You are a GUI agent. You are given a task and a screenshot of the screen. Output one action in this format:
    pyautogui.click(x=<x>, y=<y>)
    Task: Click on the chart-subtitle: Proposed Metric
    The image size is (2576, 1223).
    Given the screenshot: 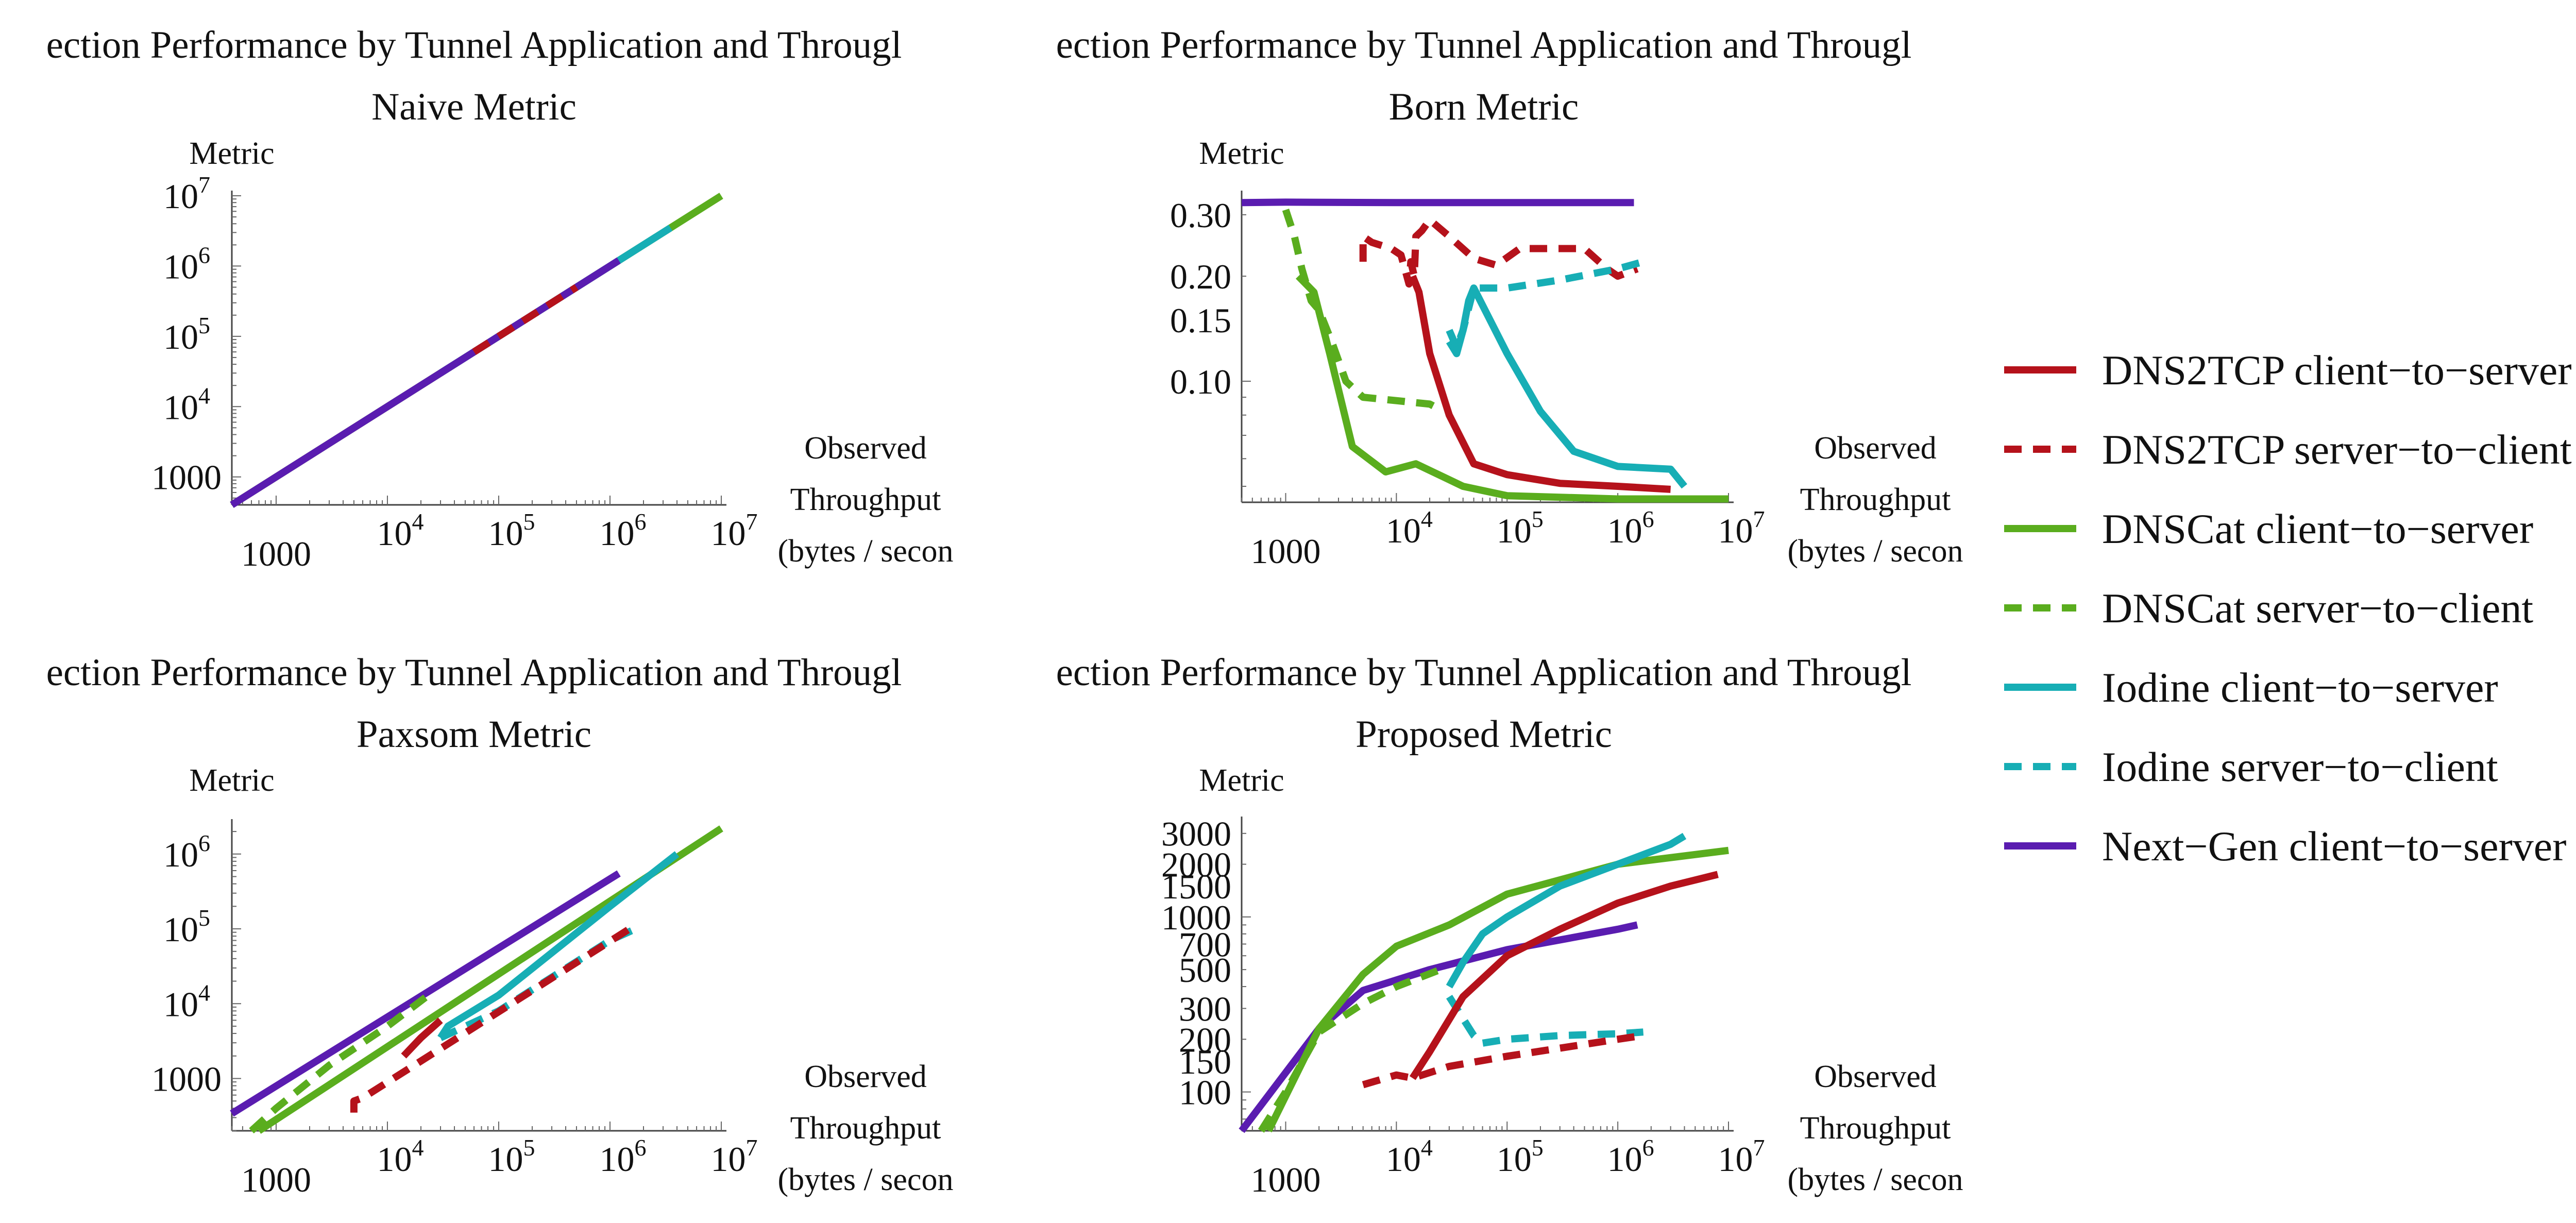 What is the action you would take?
    pyautogui.click(x=1483, y=734)
    